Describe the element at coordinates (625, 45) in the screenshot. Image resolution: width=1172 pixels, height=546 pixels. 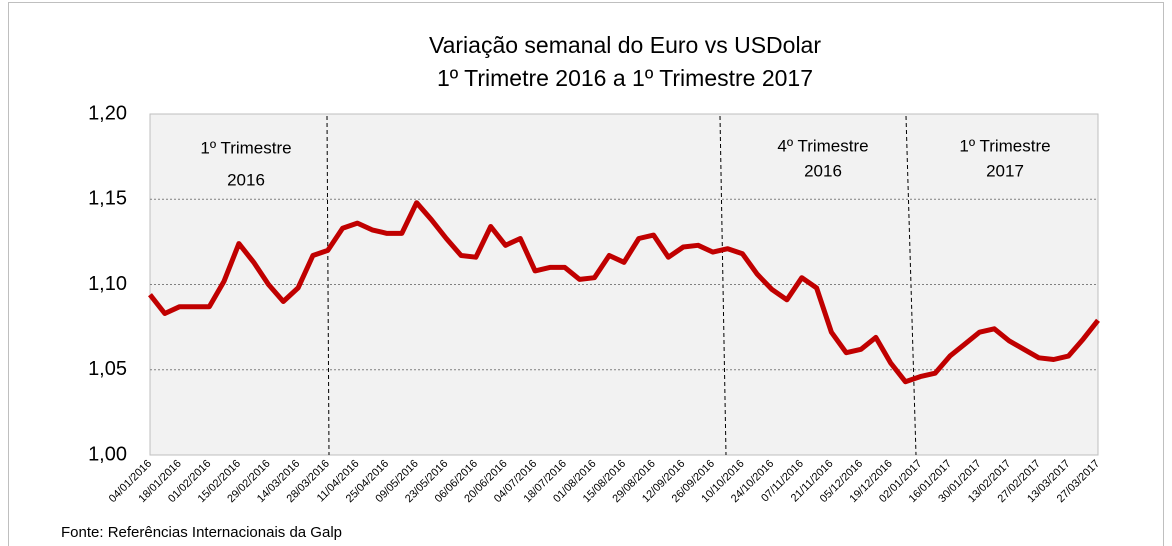
I see `chart-title: Variação semanal do Euro vs USDolar` at that location.